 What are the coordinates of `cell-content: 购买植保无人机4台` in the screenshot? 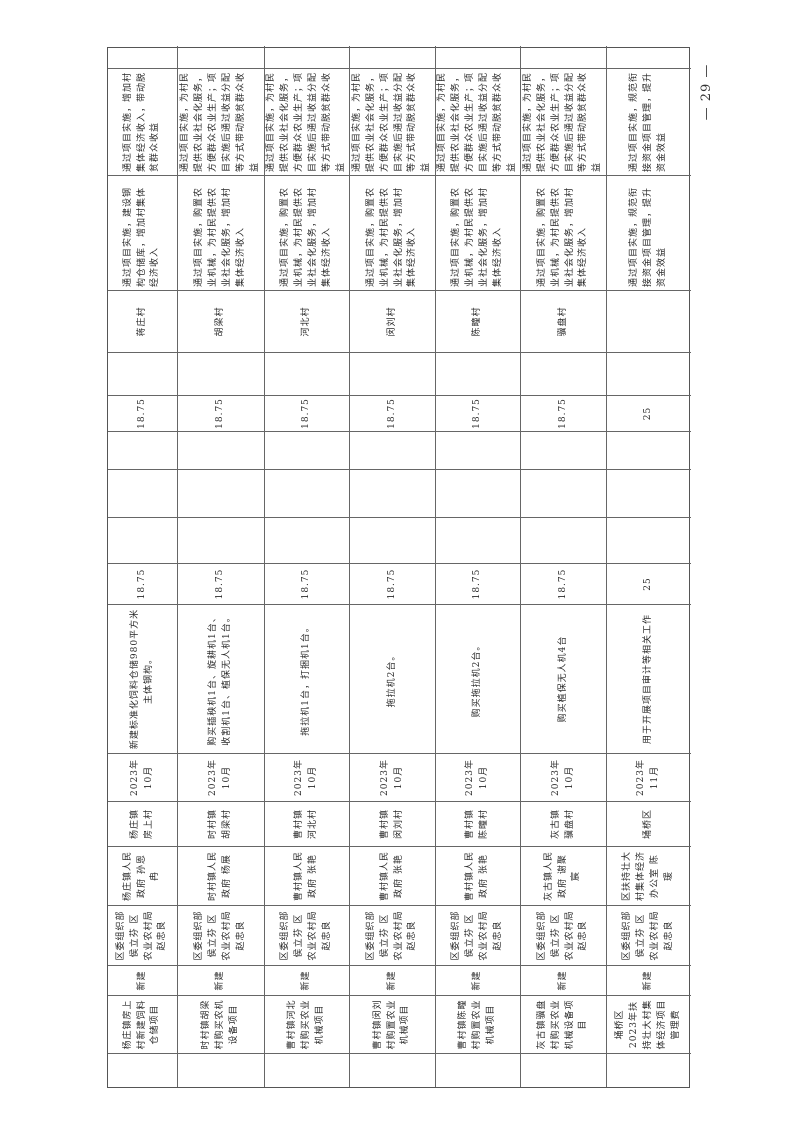 It's located at (563, 679).